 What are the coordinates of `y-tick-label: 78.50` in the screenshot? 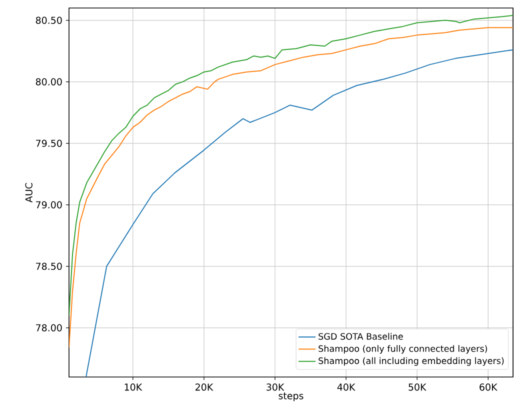 It's located at (49, 266).